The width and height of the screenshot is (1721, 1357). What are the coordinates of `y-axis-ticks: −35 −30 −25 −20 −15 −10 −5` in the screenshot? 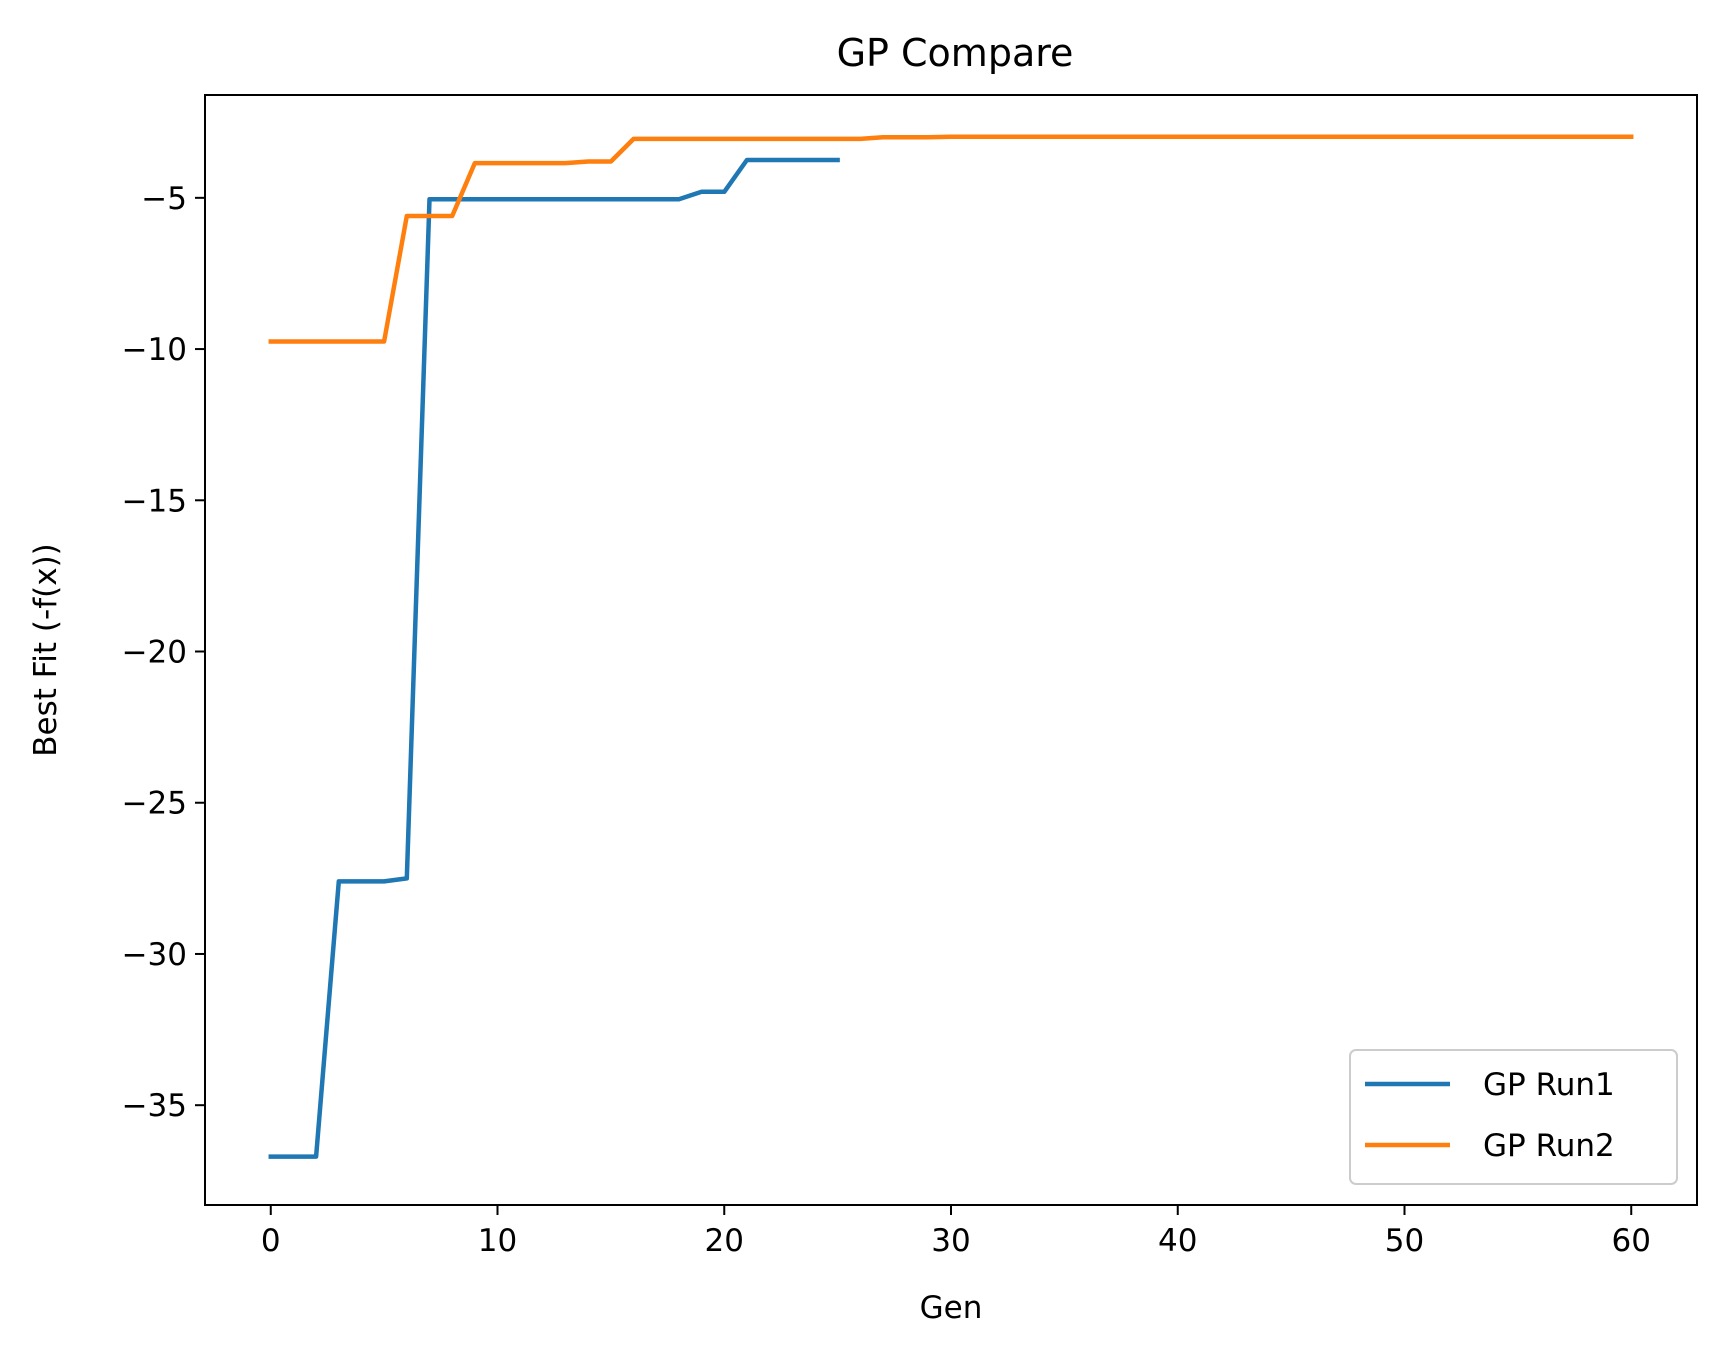 It's located at (163, 652).